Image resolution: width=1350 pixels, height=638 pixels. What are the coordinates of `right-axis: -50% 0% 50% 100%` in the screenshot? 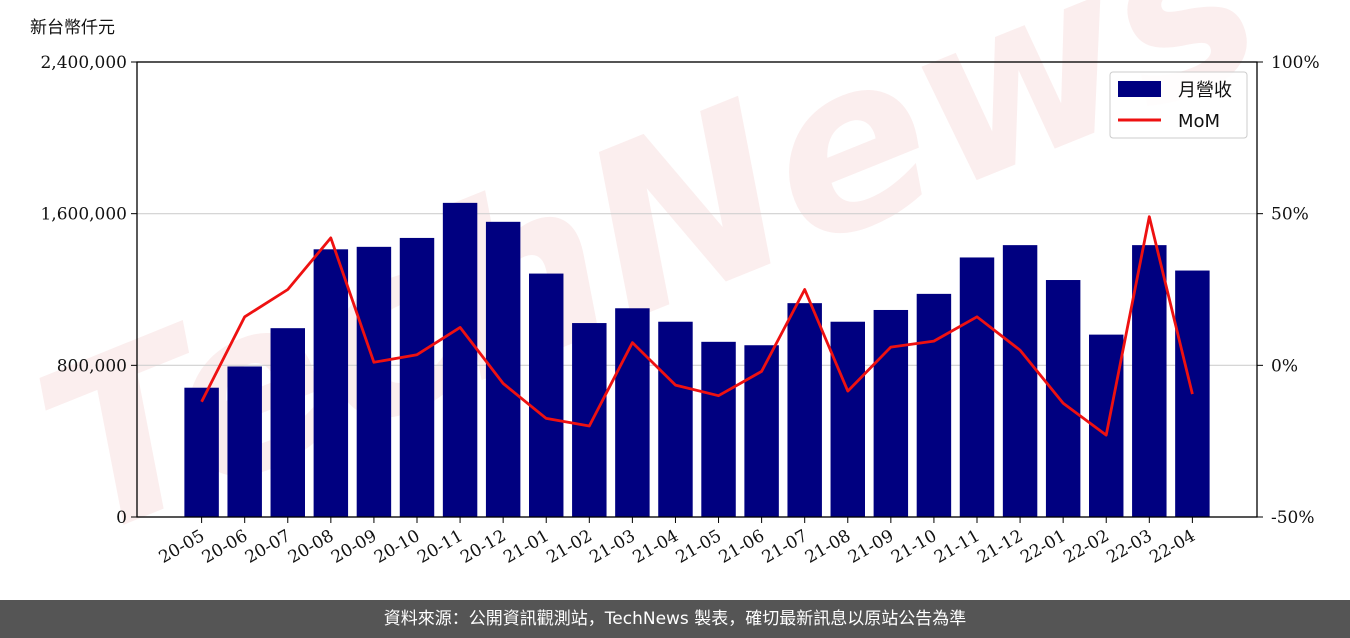 It's located at (1288, 290).